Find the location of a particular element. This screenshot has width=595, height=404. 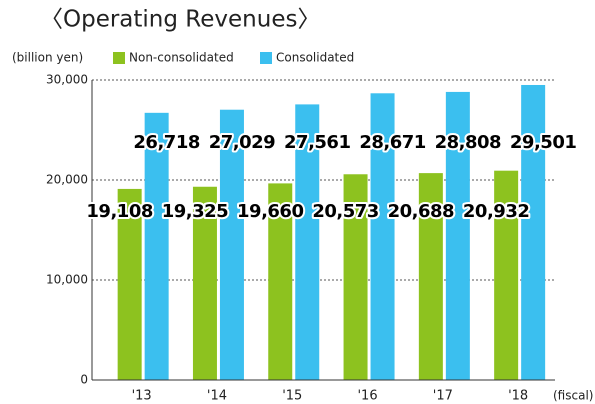

x-axis-label: (fiscal) is located at coordinates (573, 396).